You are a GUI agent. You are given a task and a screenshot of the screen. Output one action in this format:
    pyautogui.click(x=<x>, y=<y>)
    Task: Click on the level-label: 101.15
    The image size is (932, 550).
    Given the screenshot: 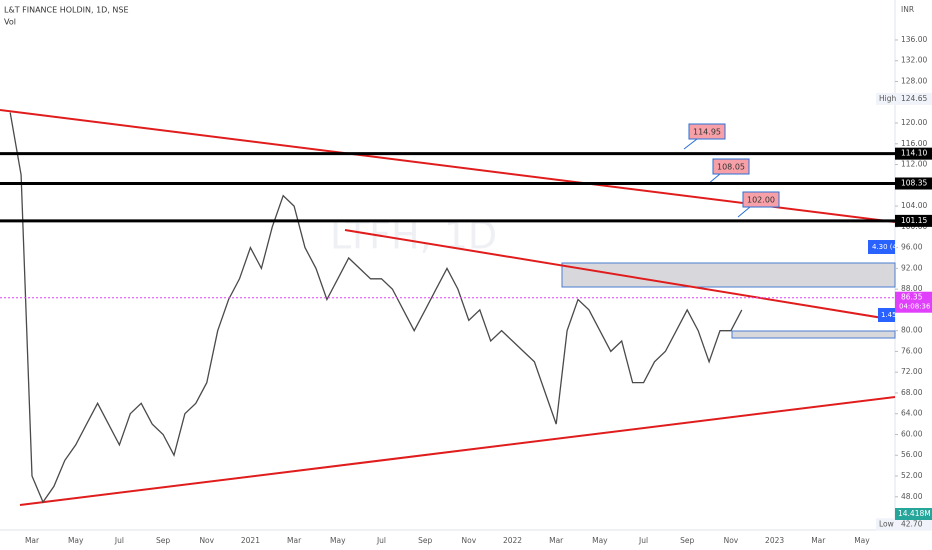 What is the action you would take?
    pyautogui.click(x=914, y=220)
    